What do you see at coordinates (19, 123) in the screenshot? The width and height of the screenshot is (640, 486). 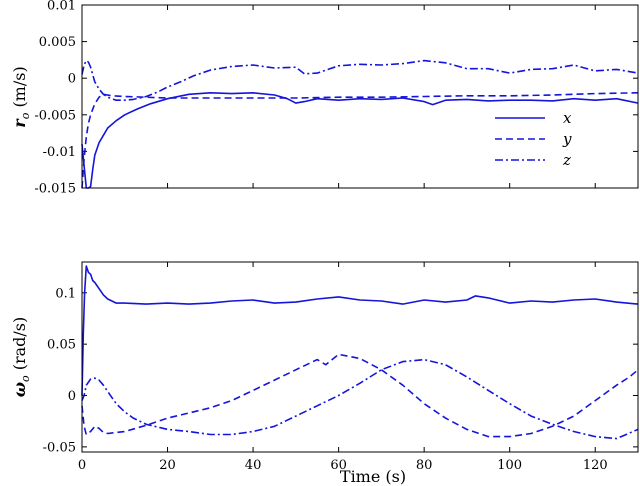 I see `velocity-y-axis-symbol: r` at bounding box center [19, 123].